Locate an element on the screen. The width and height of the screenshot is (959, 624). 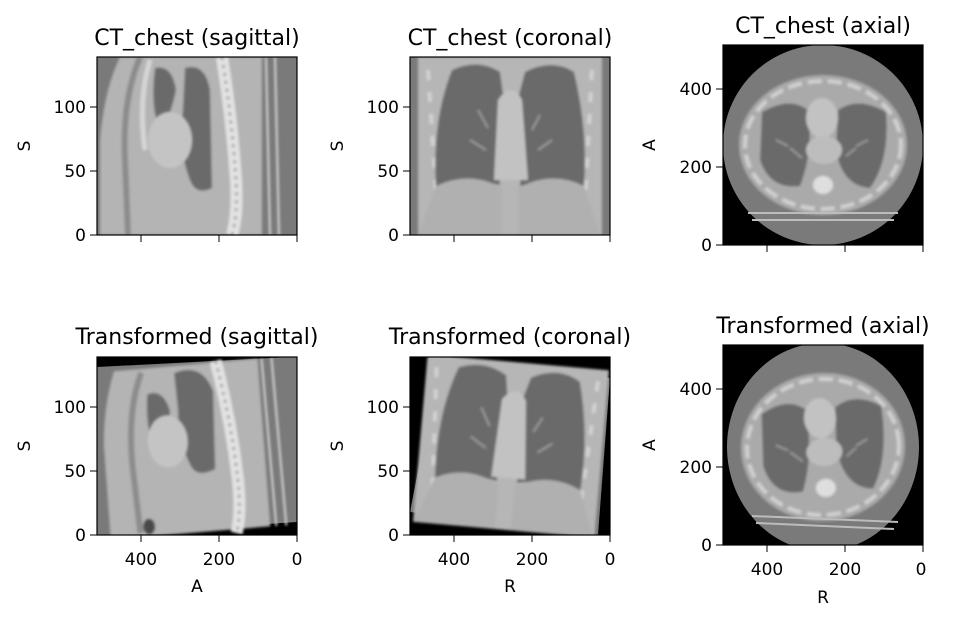
transformed-image-coronal is located at coordinates (510, 446).